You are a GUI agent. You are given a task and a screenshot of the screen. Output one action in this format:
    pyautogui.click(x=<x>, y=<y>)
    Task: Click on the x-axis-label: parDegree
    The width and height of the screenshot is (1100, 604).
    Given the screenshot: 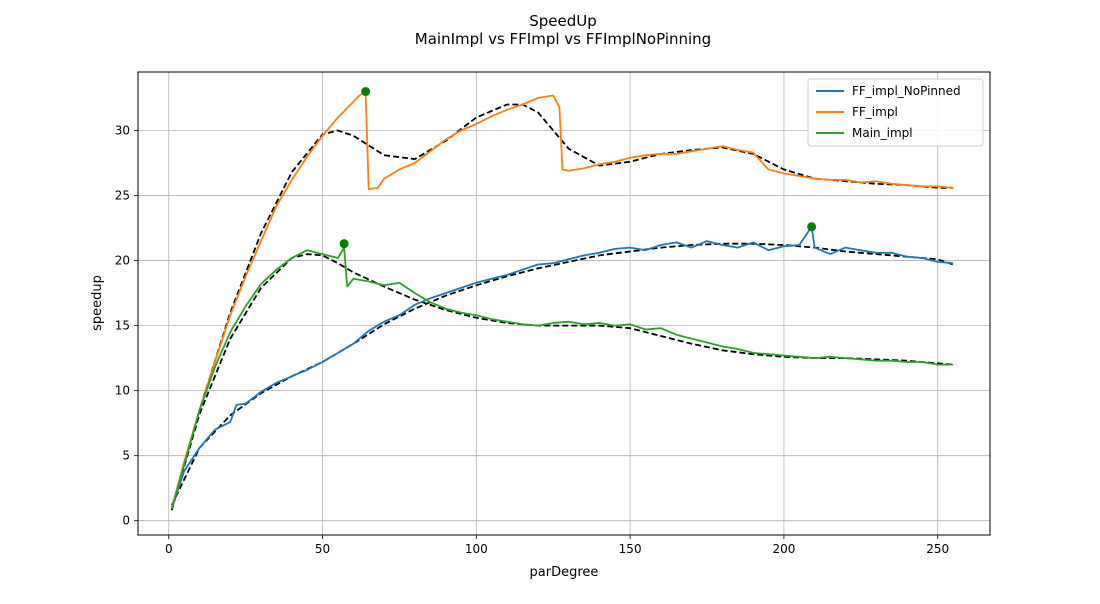 What is the action you would take?
    pyautogui.click(x=564, y=572)
    